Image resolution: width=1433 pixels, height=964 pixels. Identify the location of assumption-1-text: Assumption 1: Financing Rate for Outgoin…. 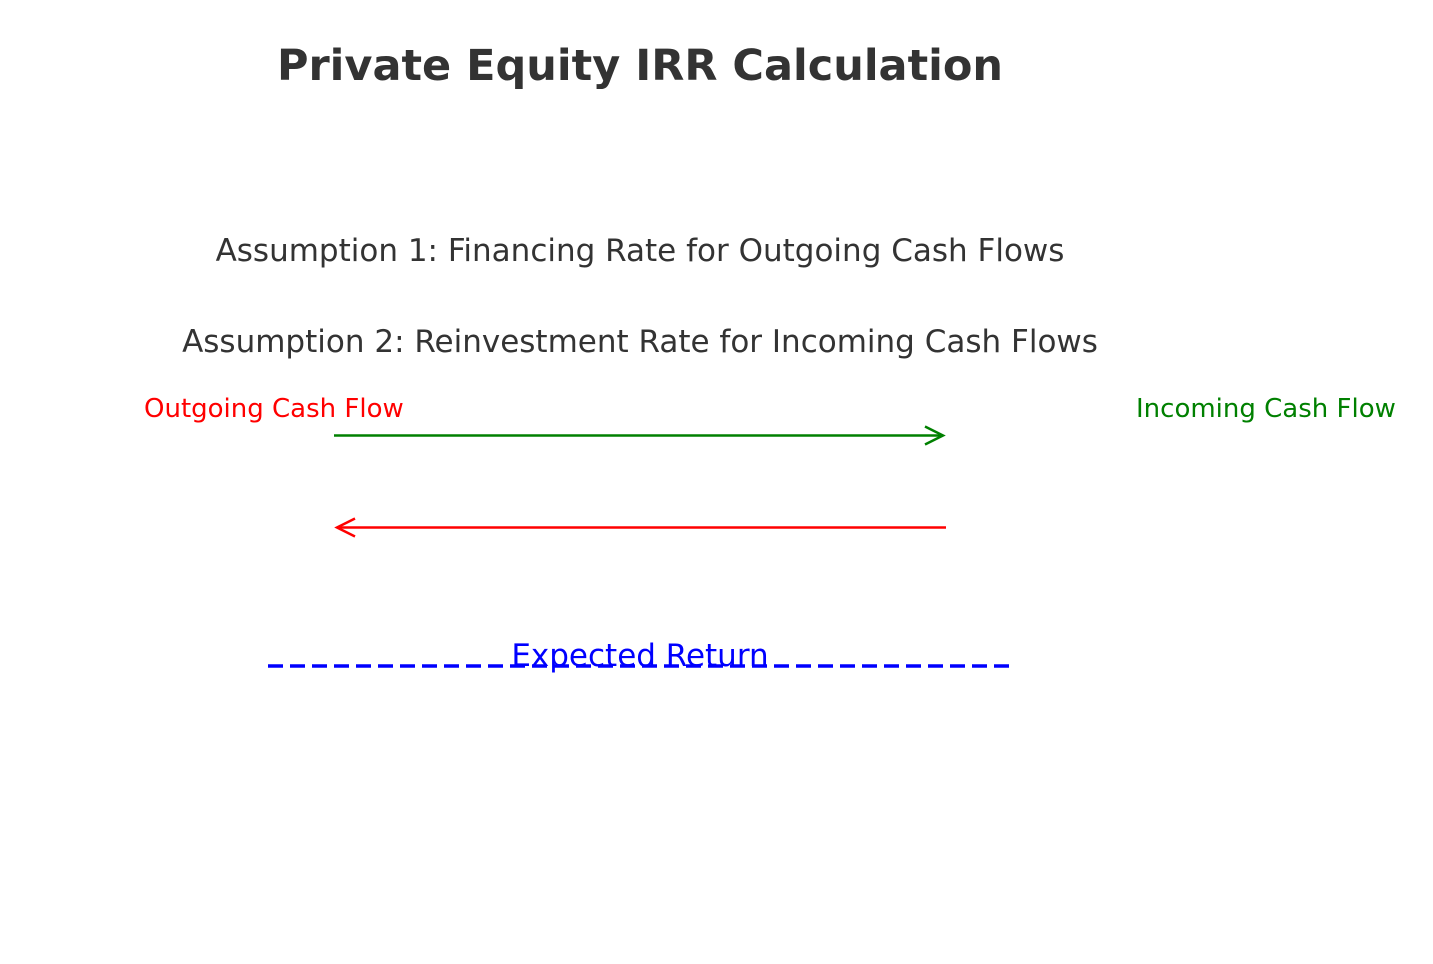
(640, 251).